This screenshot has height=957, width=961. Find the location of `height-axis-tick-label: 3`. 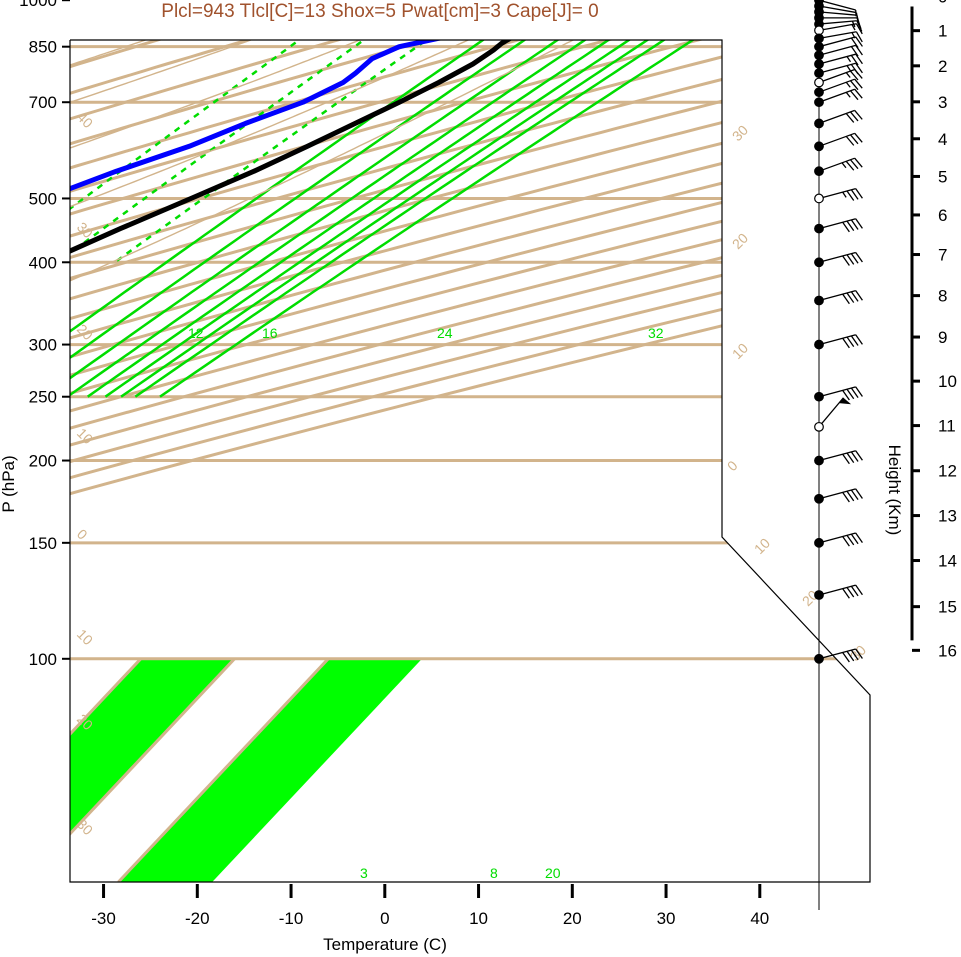

height-axis-tick-label: 3 is located at coordinates (942, 102).